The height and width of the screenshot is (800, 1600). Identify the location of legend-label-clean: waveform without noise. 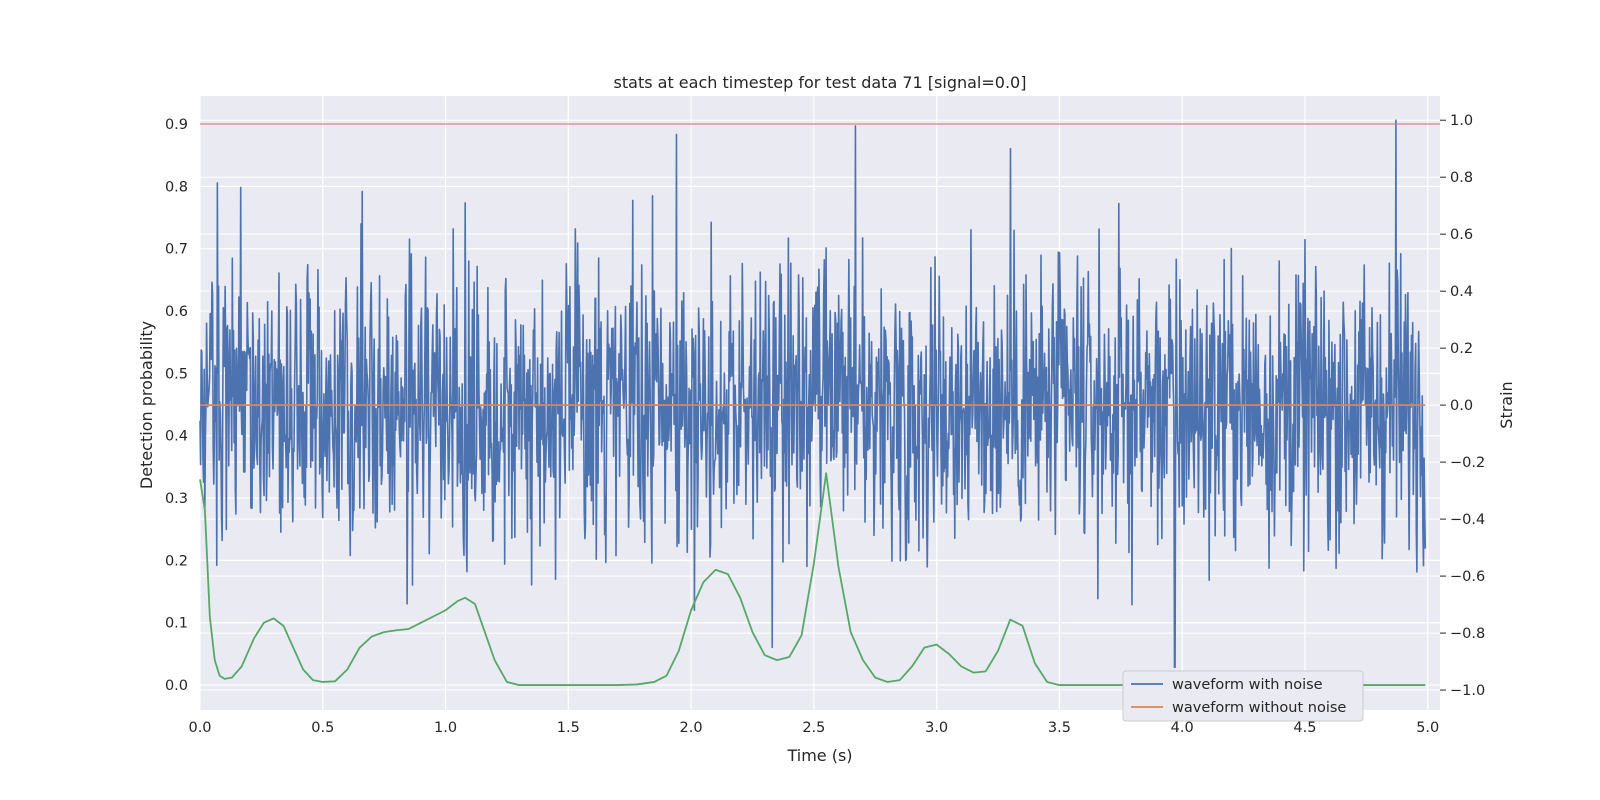
(1259, 708).